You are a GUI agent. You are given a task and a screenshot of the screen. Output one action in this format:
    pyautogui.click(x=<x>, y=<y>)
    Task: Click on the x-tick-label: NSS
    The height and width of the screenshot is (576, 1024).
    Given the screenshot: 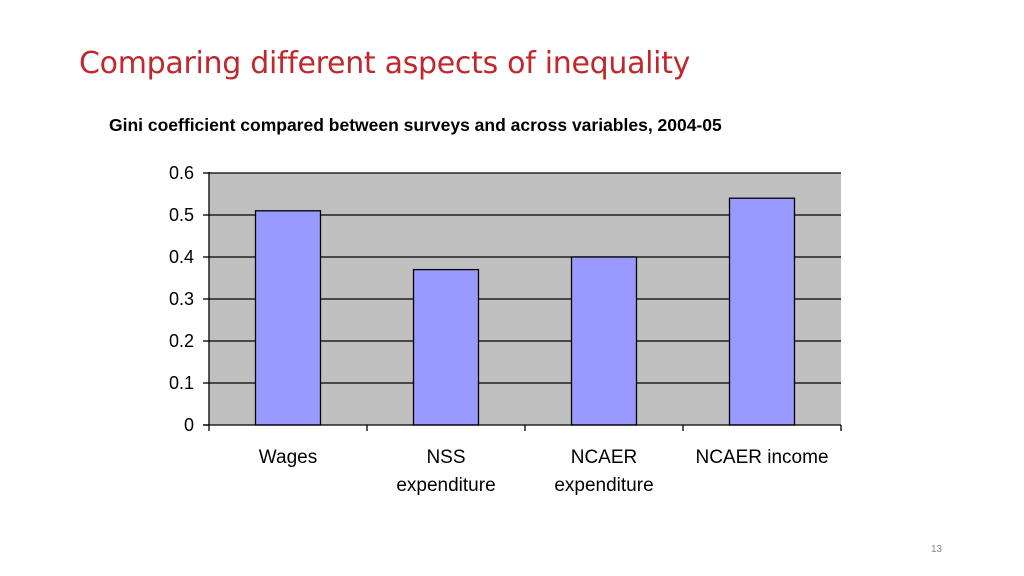 What is the action you would take?
    pyautogui.click(x=445, y=457)
    